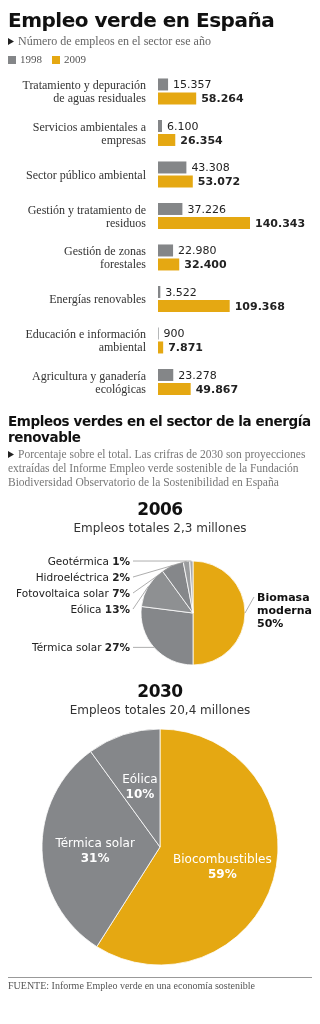 This screenshot has height=1024, width=320. What do you see at coordinates (206, 209) in the screenshot?
I see `data-label: 37.226` at bounding box center [206, 209].